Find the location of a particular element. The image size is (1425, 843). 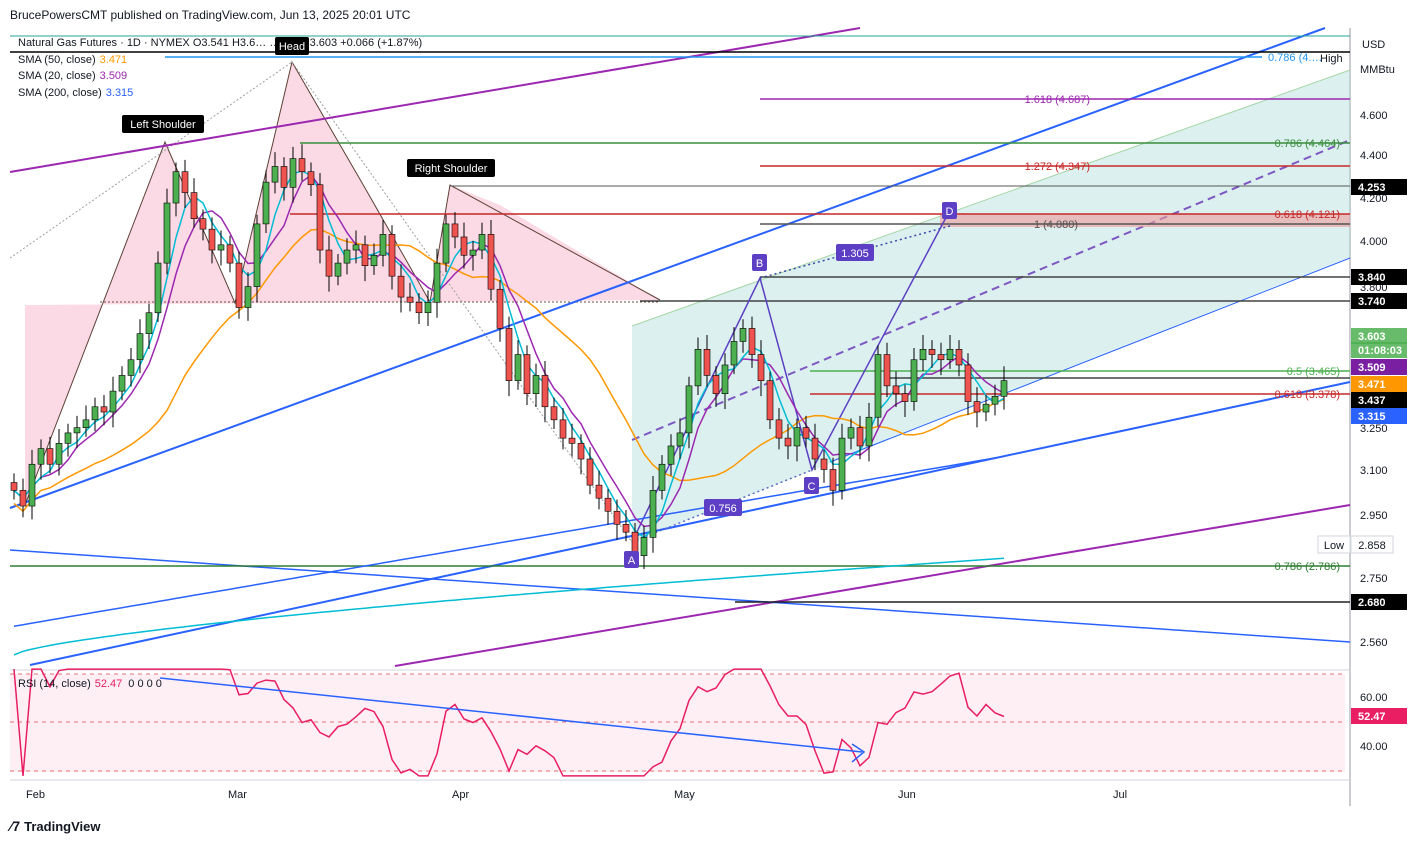

time-axis: Feb Mar Apr May Jun Jul is located at coordinates (576, 795).